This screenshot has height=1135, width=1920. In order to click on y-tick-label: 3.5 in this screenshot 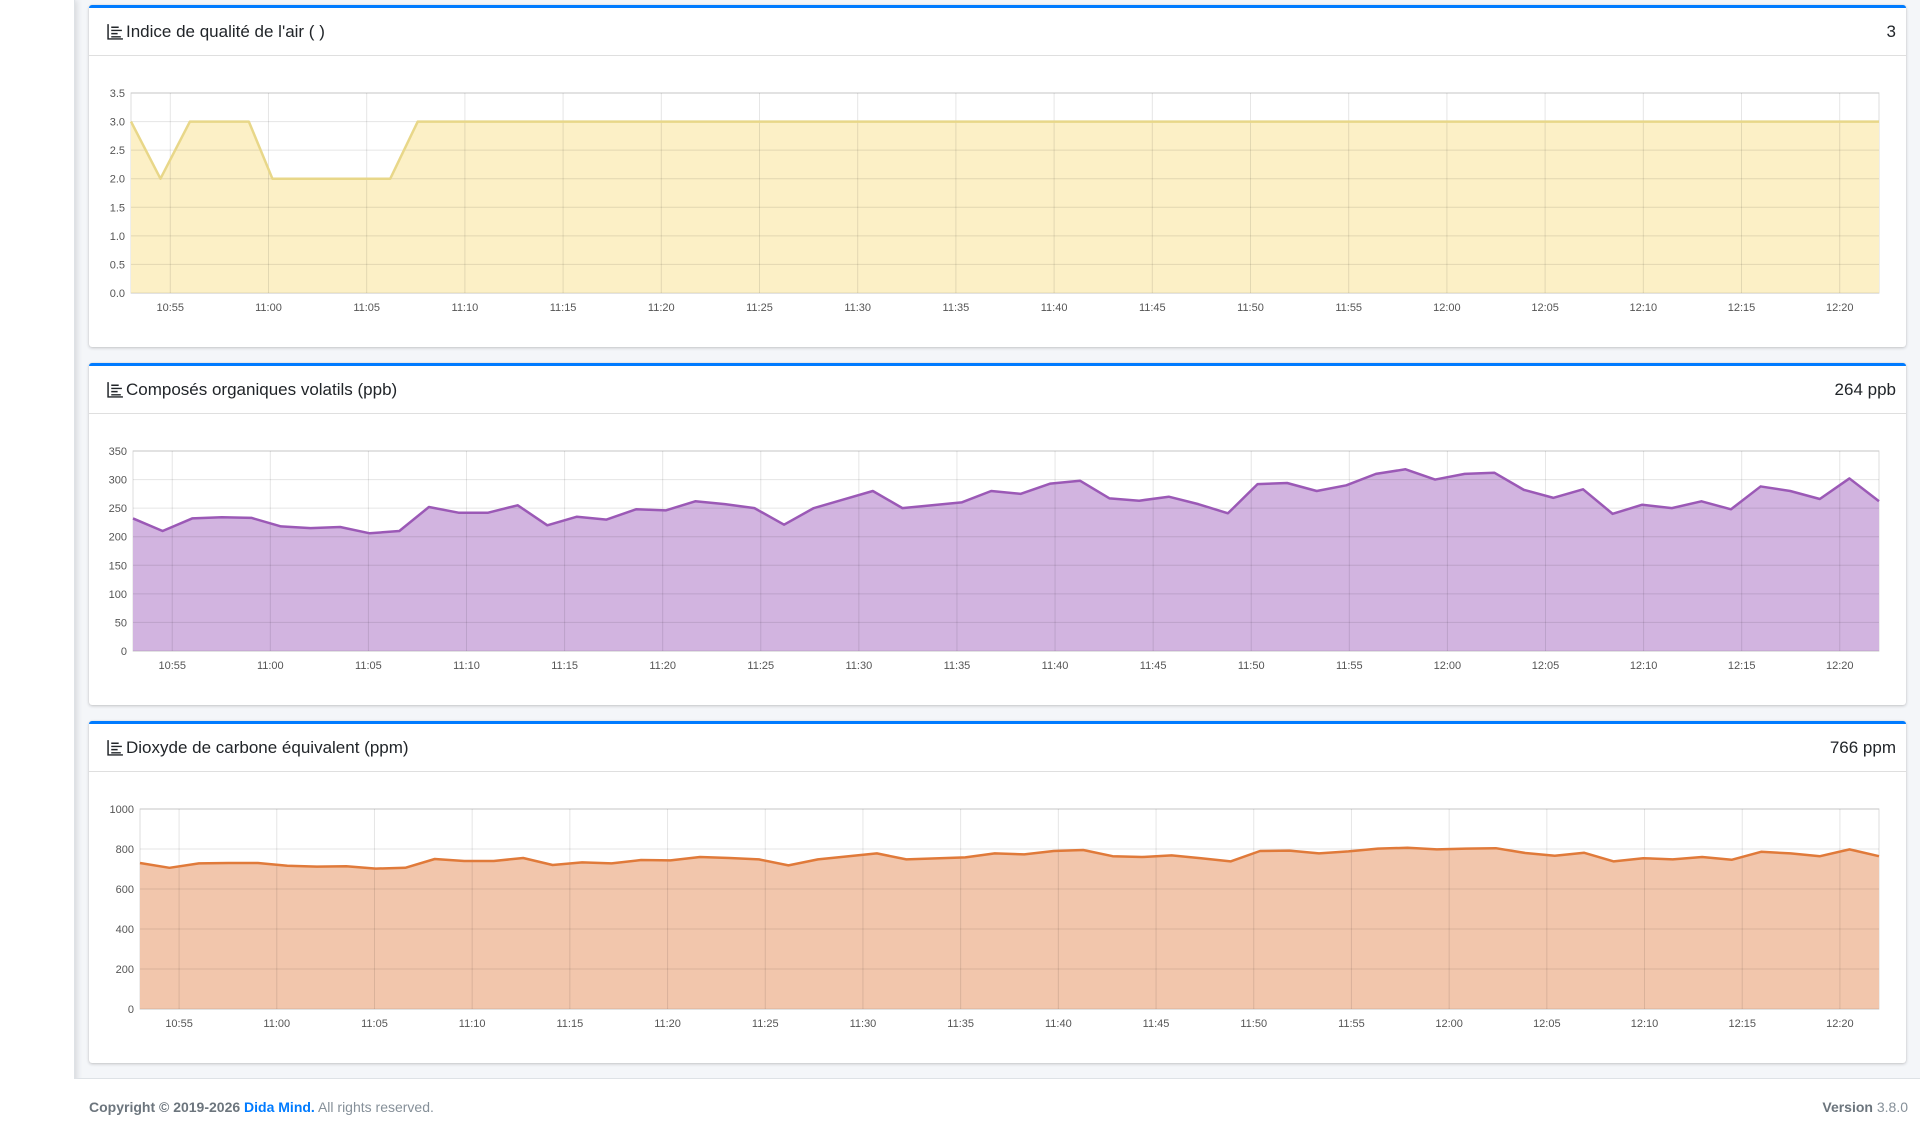, I will do `click(117, 94)`.